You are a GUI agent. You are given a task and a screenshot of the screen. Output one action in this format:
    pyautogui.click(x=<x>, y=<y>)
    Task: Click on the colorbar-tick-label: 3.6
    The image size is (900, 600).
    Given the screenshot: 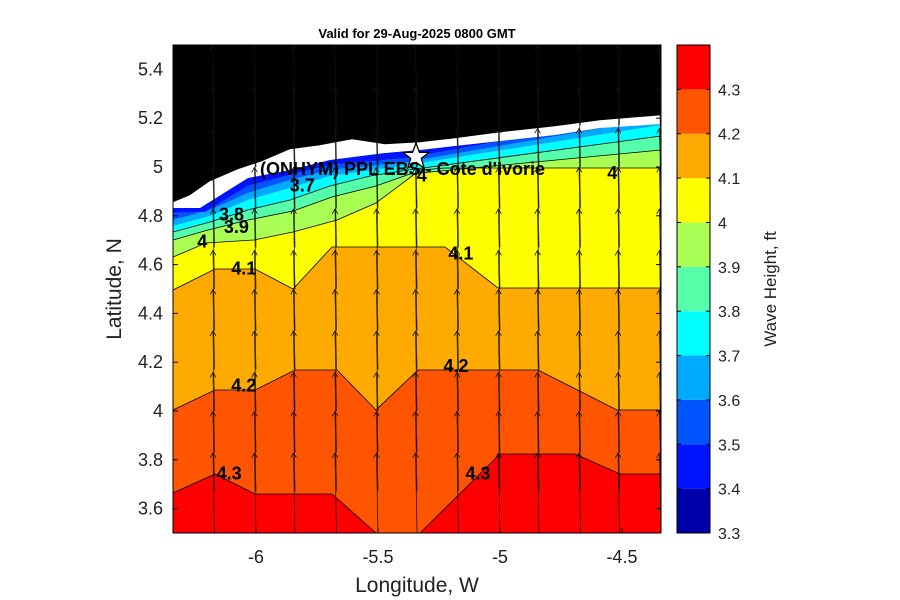 What is the action you would take?
    pyautogui.click(x=729, y=401)
    